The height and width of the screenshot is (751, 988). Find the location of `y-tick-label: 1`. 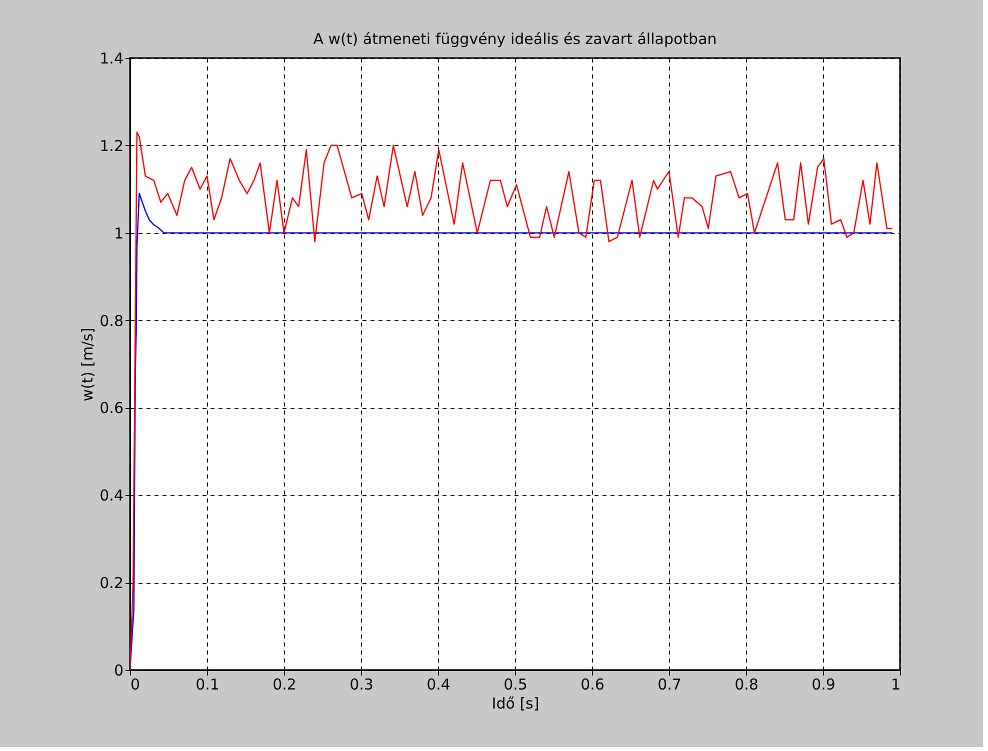

y-tick-label: 1 is located at coordinates (119, 233).